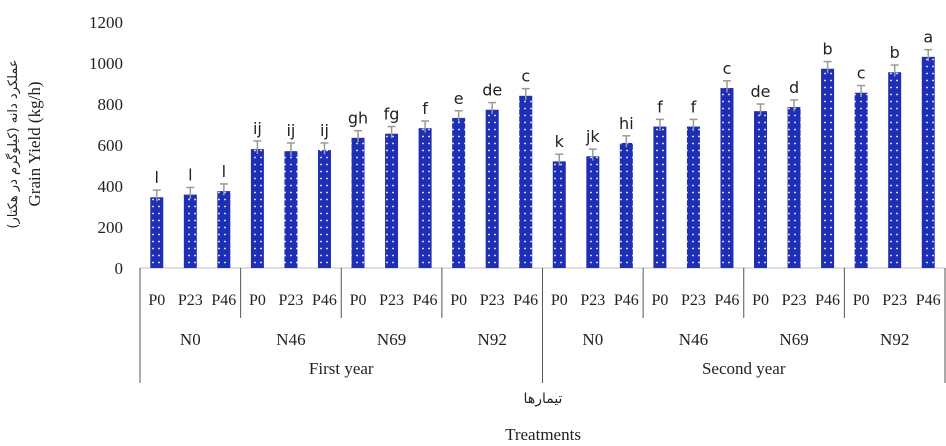  Describe the element at coordinates (358, 118) in the screenshot. I see `significance-letter: gh` at that location.